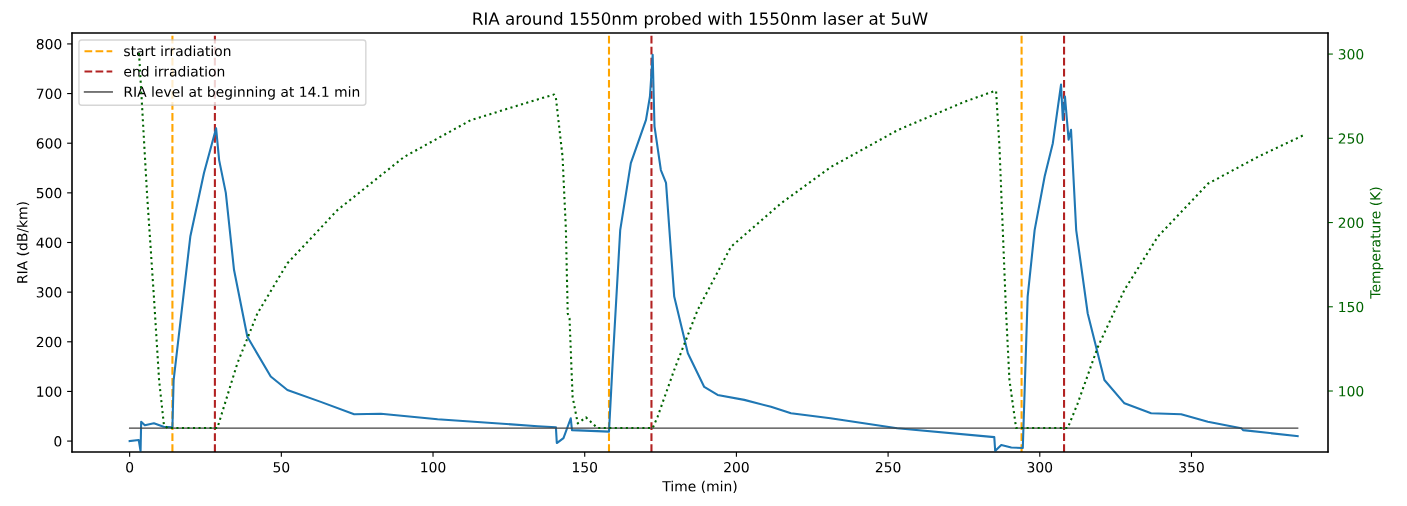 This screenshot has height=506, width=1407. I want to click on y-tick-label: 800, so click(49, 44).